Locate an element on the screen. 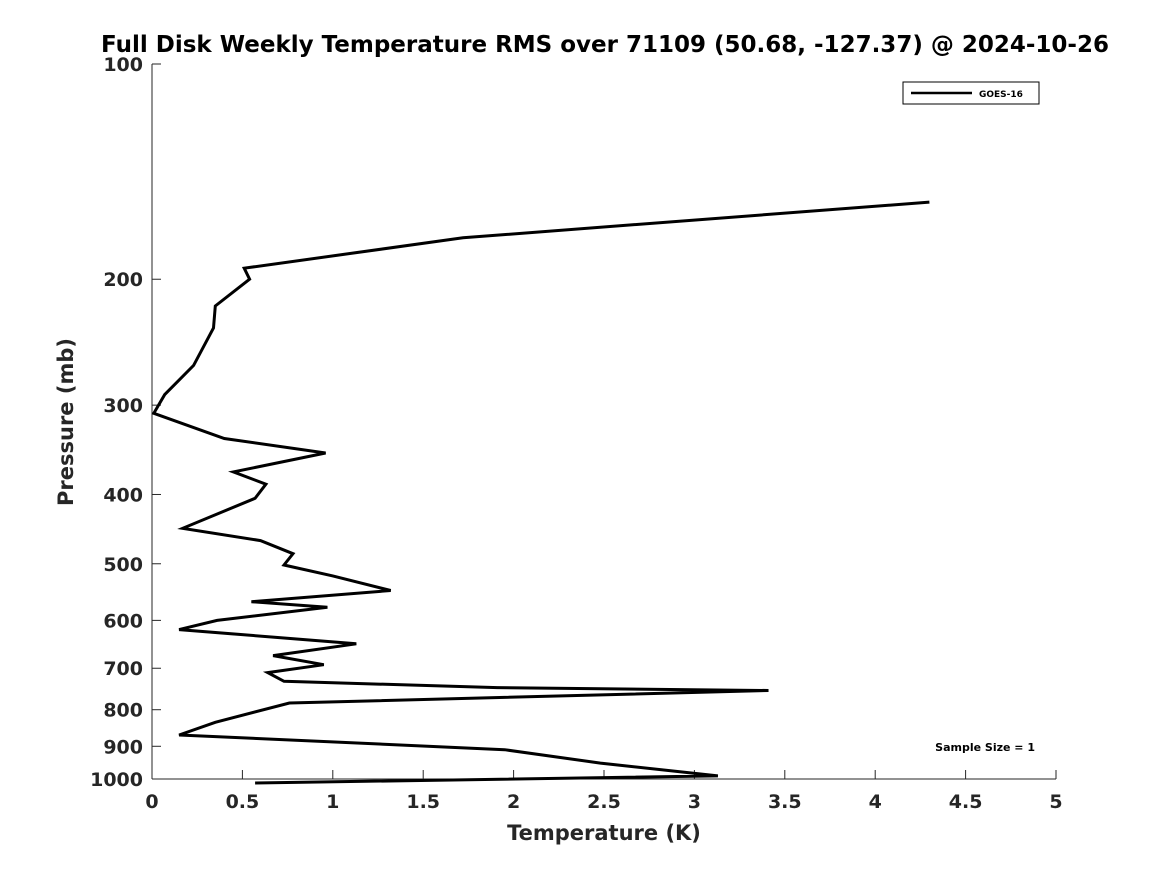 This screenshot has height=875, width=1167. y-tick-label: 200 is located at coordinates (123, 280).